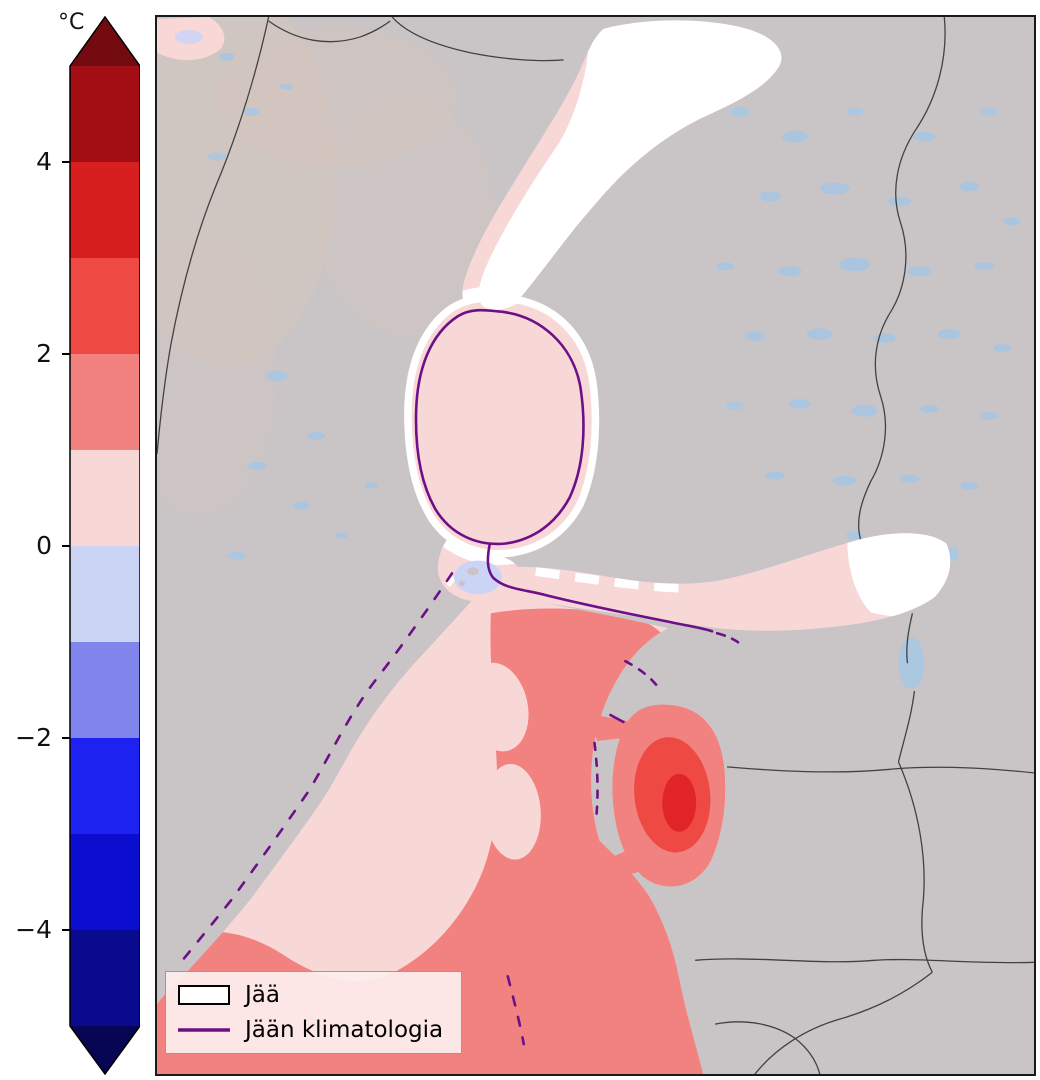 Image resolution: width=1040 pixels, height=1080 pixels. What do you see at coordinates (499, 427) in the screenshot?
I see `contour-loop` at bounding box center [499, 427].